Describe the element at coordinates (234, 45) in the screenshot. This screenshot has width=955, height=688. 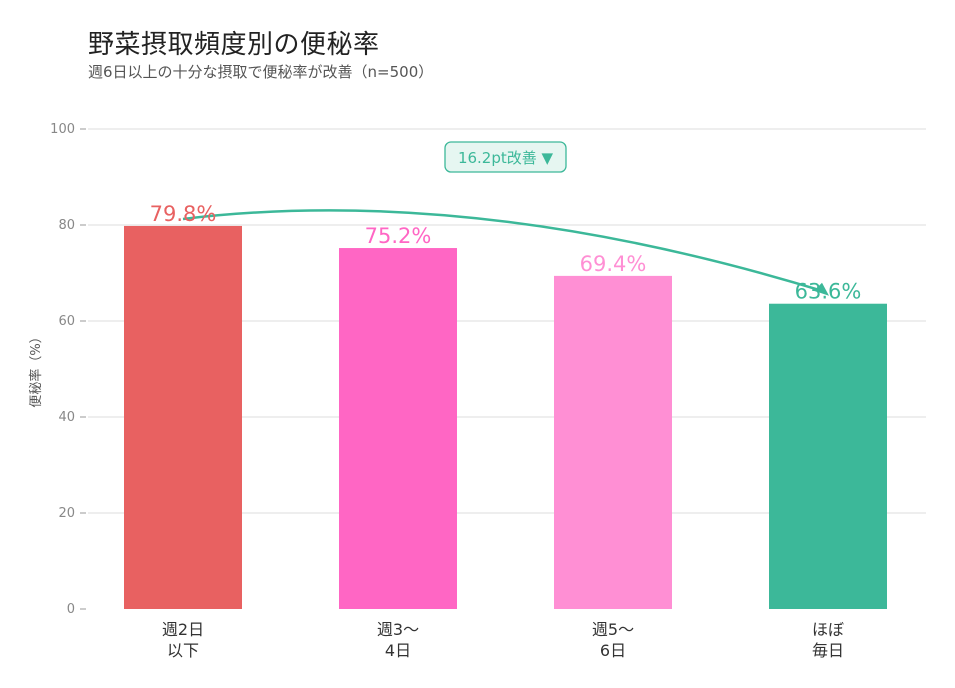
I see `chart-title: 野菜摂取頻度別の便秘率` at that location.